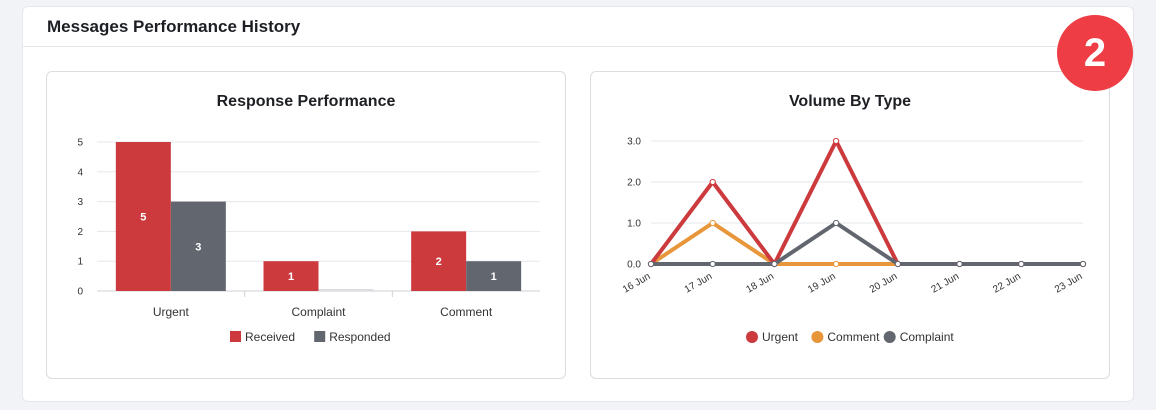  I want to click on bar-responded-complaint, so click(346, 290).